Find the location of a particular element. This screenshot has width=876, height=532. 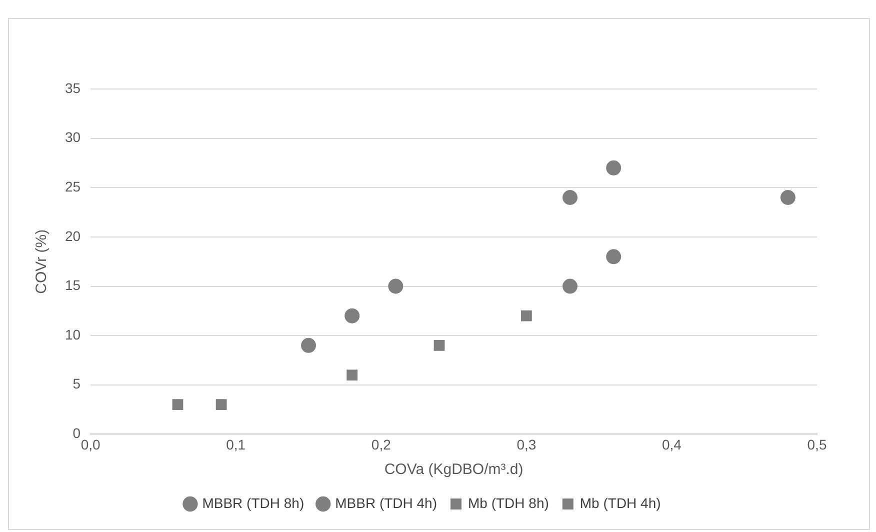

x-tick-label: 0,1 is located at coordinates (236, 444).